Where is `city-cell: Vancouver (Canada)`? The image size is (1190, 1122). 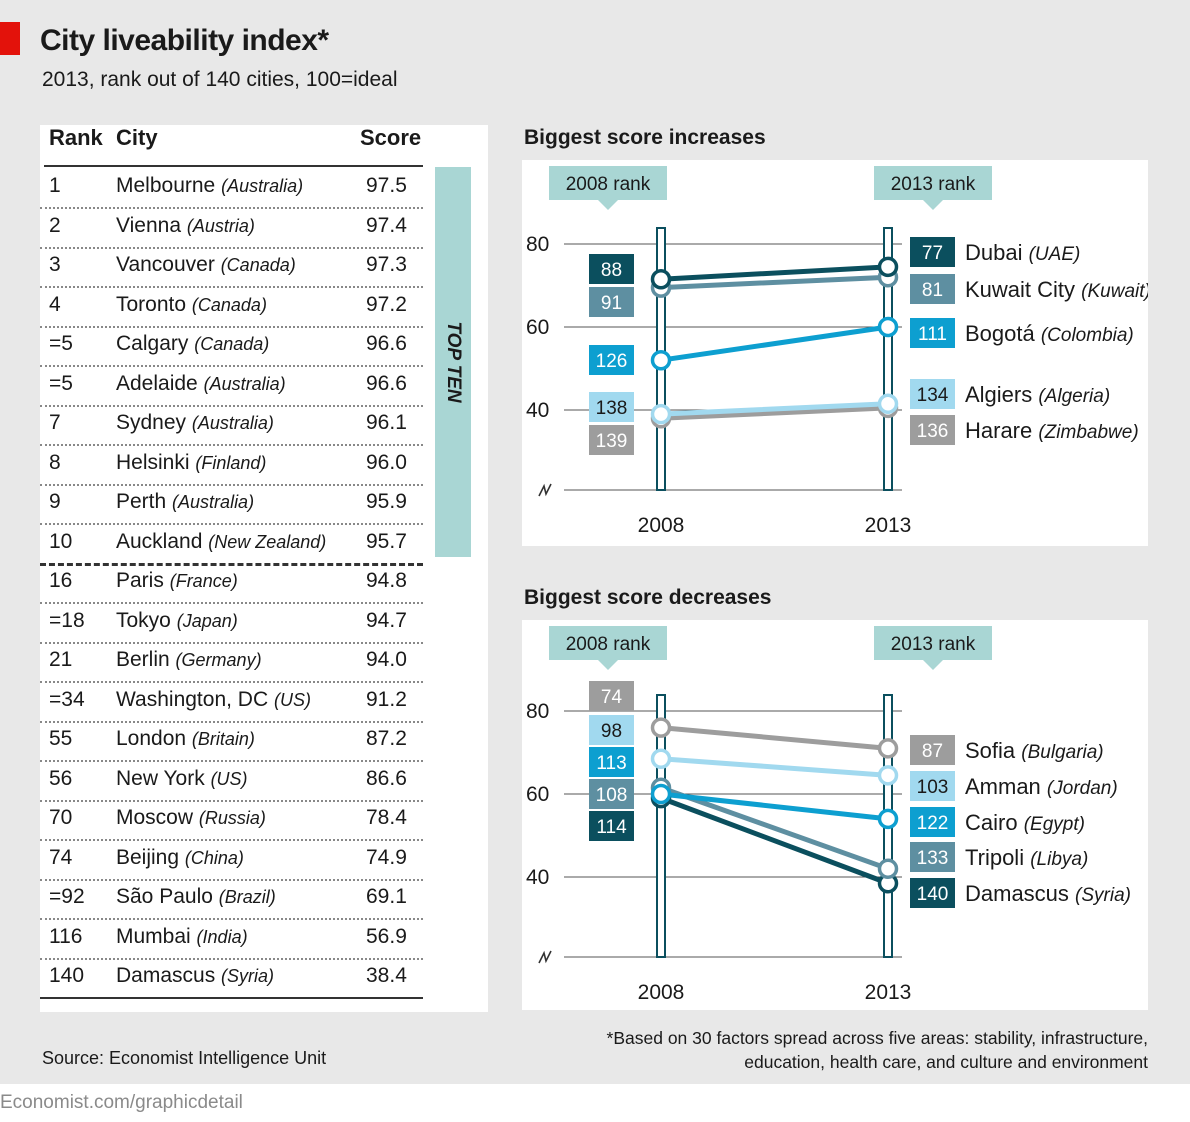
city-cell: Vancouver (Canada) is located at coordinates (206, 265).